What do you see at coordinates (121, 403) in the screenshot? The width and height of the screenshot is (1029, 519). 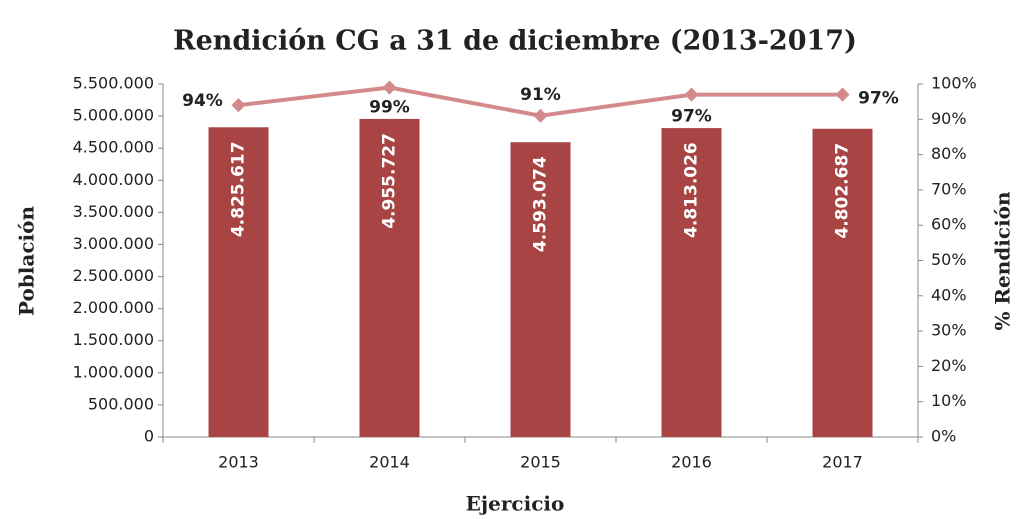 I see `y-tick-label: 500.000` at bounding box center [121, 403].